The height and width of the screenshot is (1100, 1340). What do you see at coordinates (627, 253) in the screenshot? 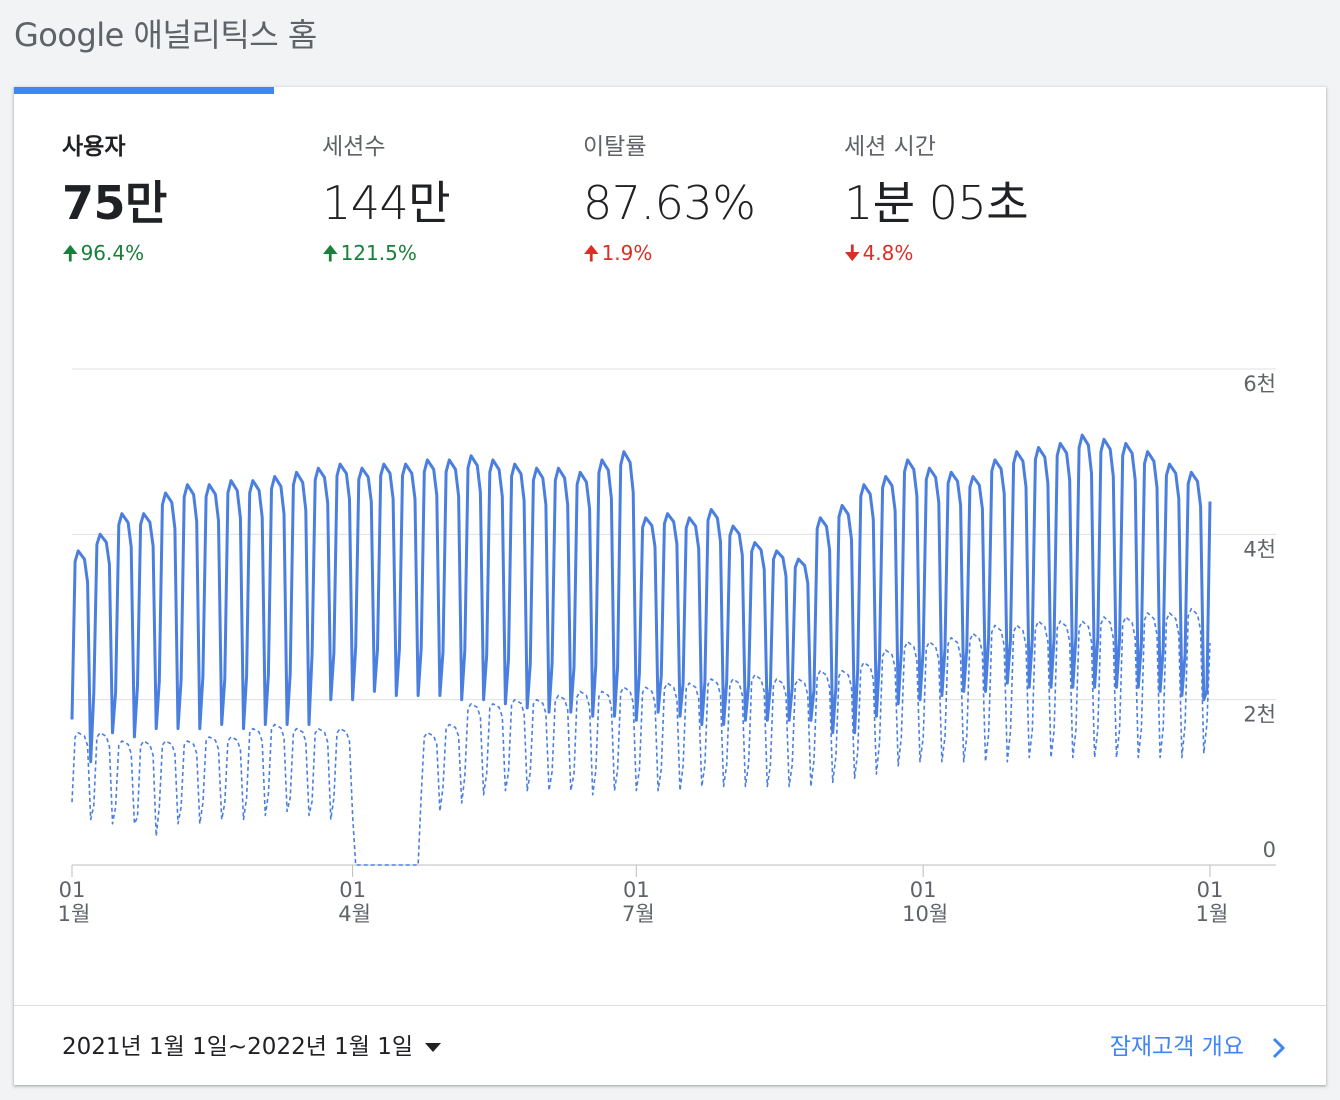
I see `metric-delta-value: 1.9%` at bounding box center [627, 253].